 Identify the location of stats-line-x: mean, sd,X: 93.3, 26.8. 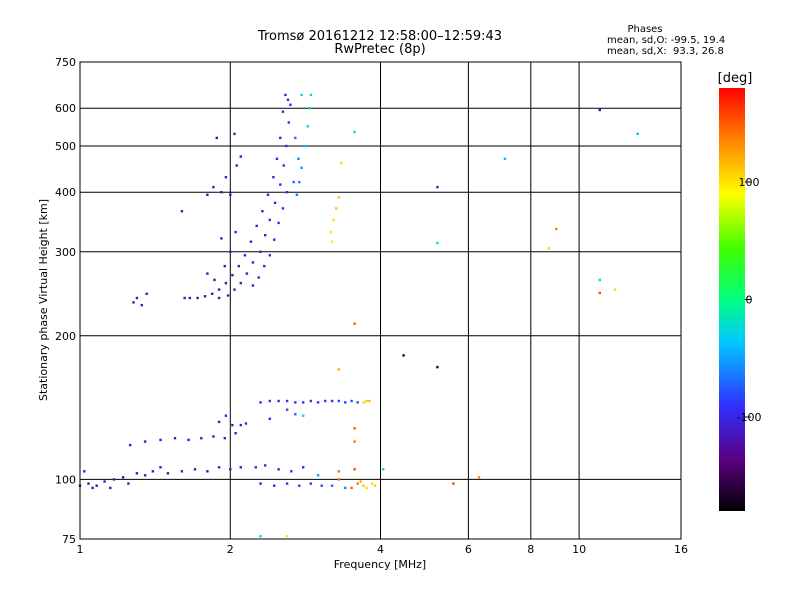
(665, 51).